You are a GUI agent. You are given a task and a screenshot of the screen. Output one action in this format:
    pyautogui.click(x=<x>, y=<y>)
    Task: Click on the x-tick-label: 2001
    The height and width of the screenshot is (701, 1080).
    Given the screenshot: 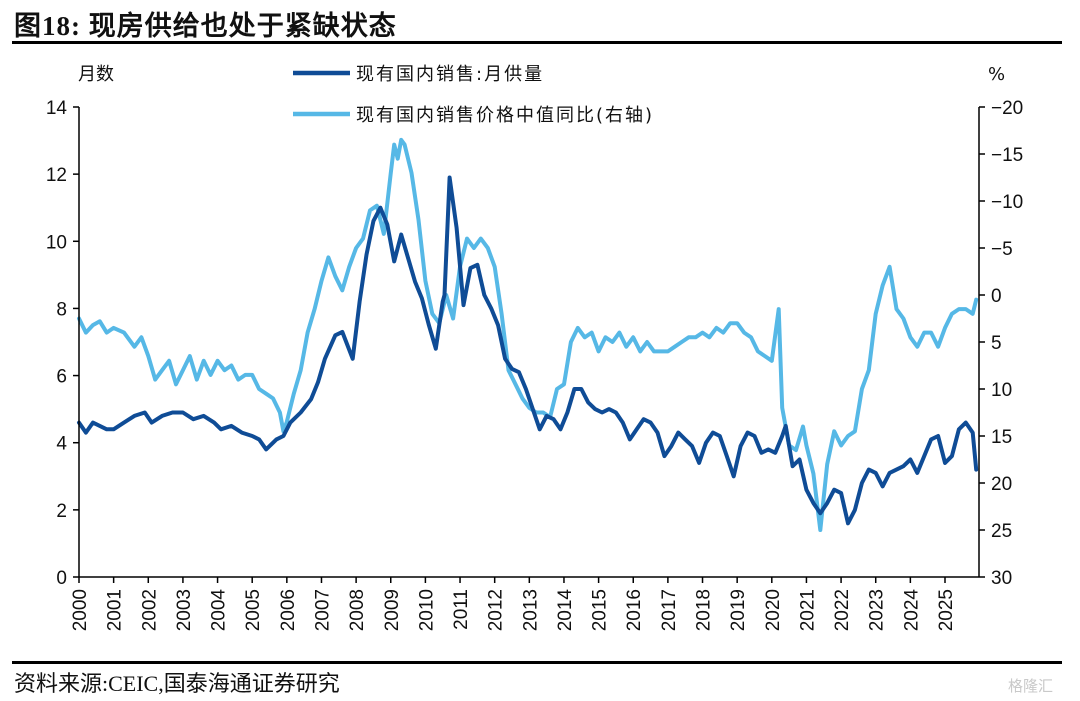 What is the action you would take?
    pyautogui.click(x=115, y=610)
    